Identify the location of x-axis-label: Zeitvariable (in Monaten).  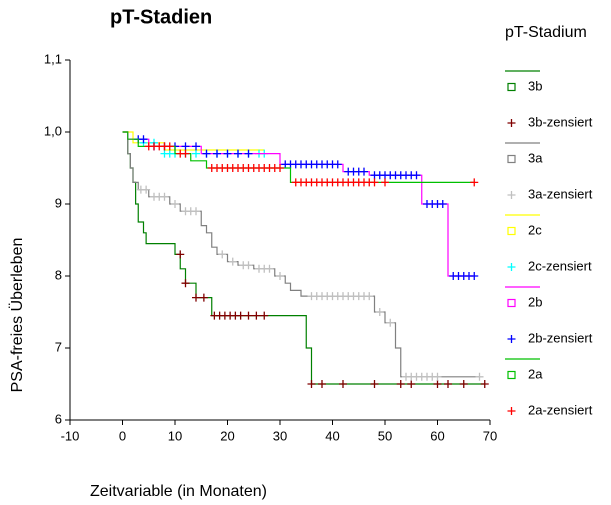
(178, 491).